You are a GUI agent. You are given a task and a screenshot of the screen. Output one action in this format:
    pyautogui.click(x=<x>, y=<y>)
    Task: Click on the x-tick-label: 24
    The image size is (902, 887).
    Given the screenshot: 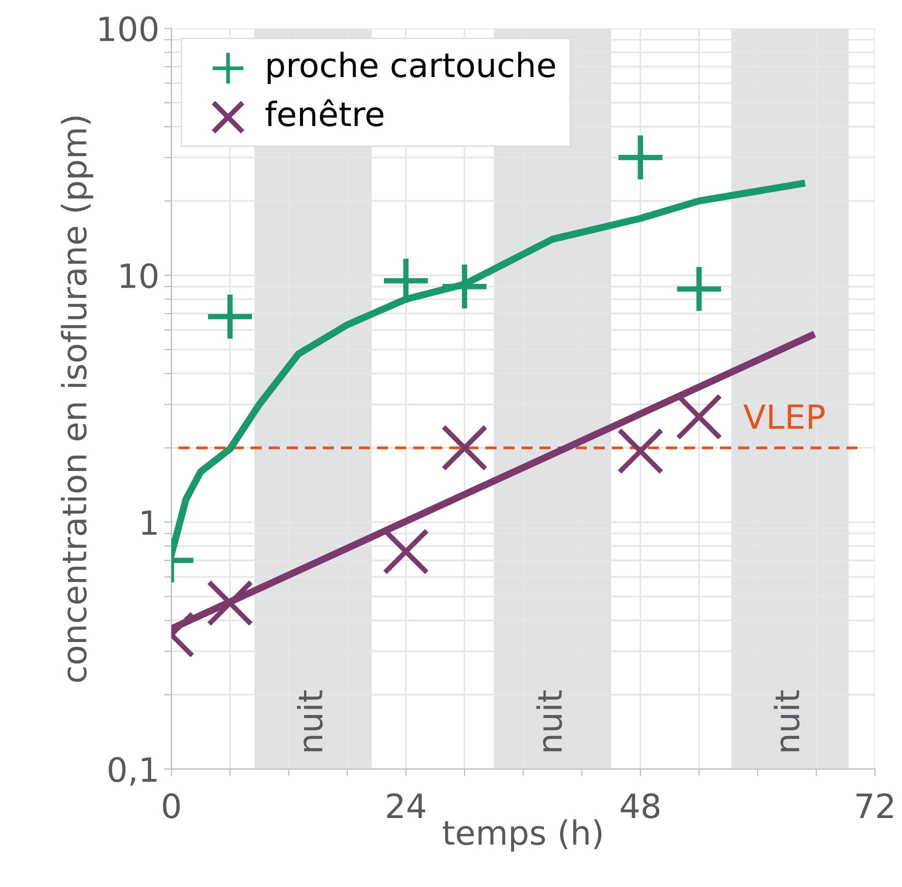 What is the action you would take?
    pyautogui.click(x=406, y=805)
    